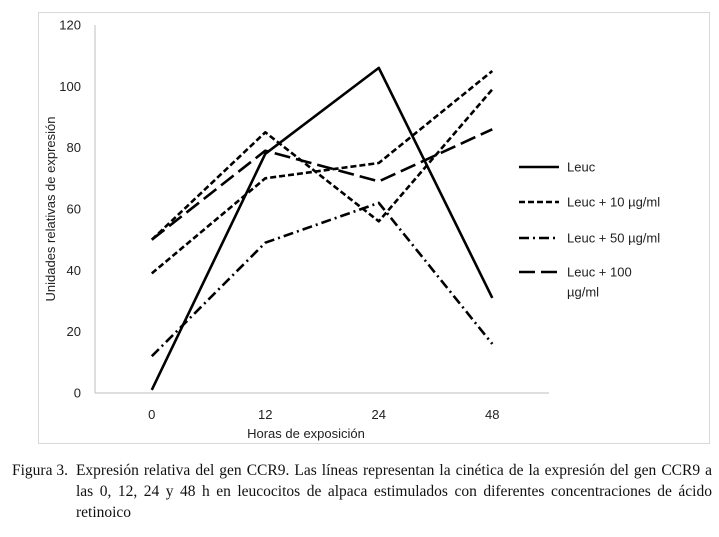 The height and width of the screenshot is (537, 719). I want to click on y-tick-label: 0, so click(77, 393).